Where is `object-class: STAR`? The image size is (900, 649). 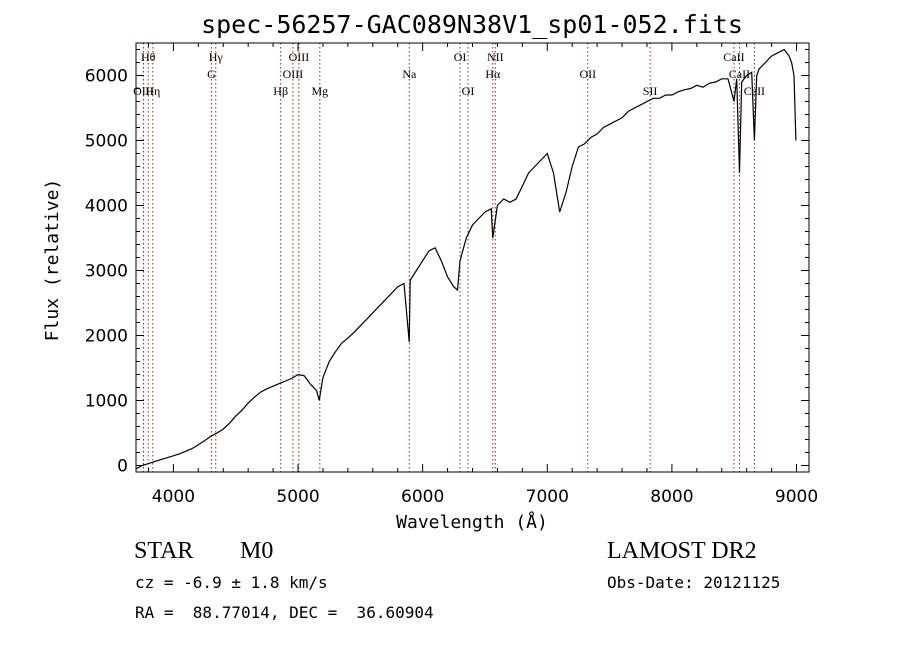
object-class: STAR is located at coordinates (164, 551).